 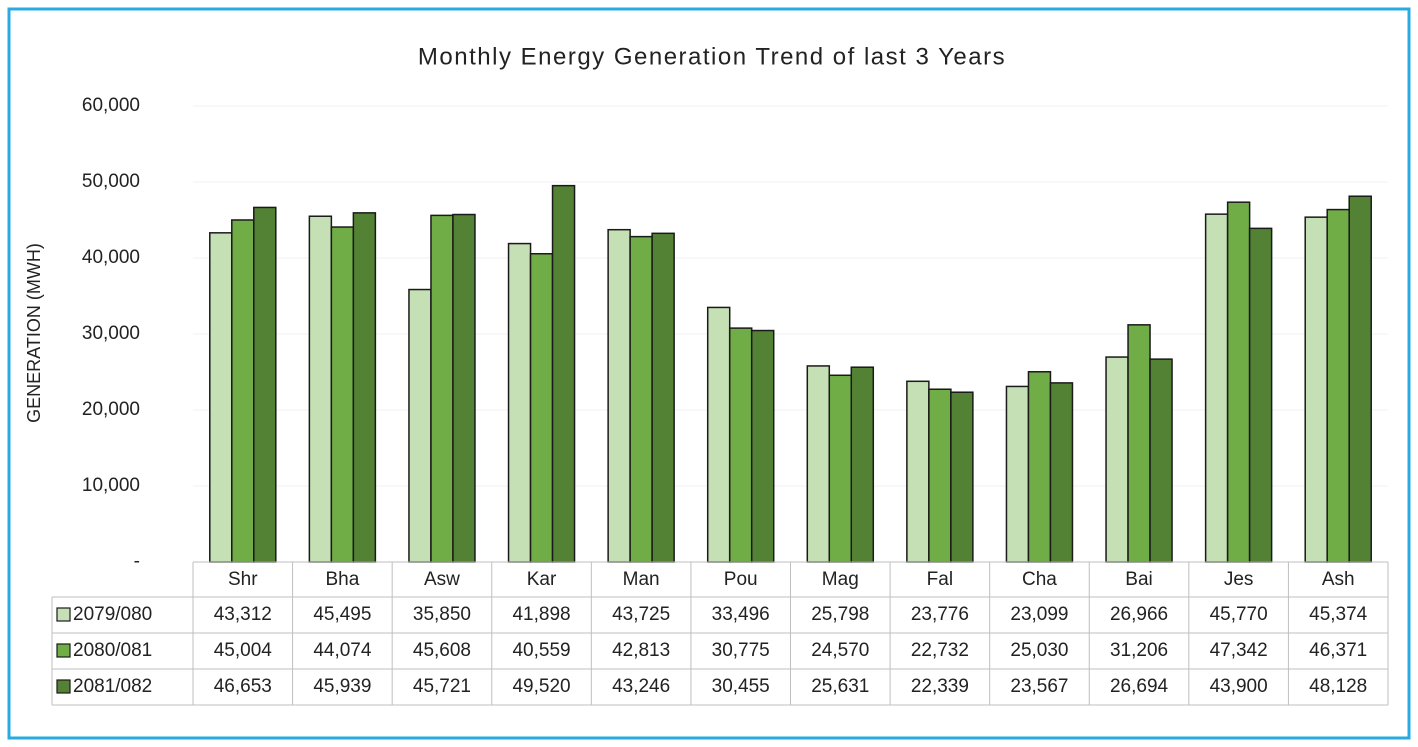 What do you see at coordinates (111, 105) in the screenshot?
I see `y-tick-label: 60,000` at bounding box center [111, 105].